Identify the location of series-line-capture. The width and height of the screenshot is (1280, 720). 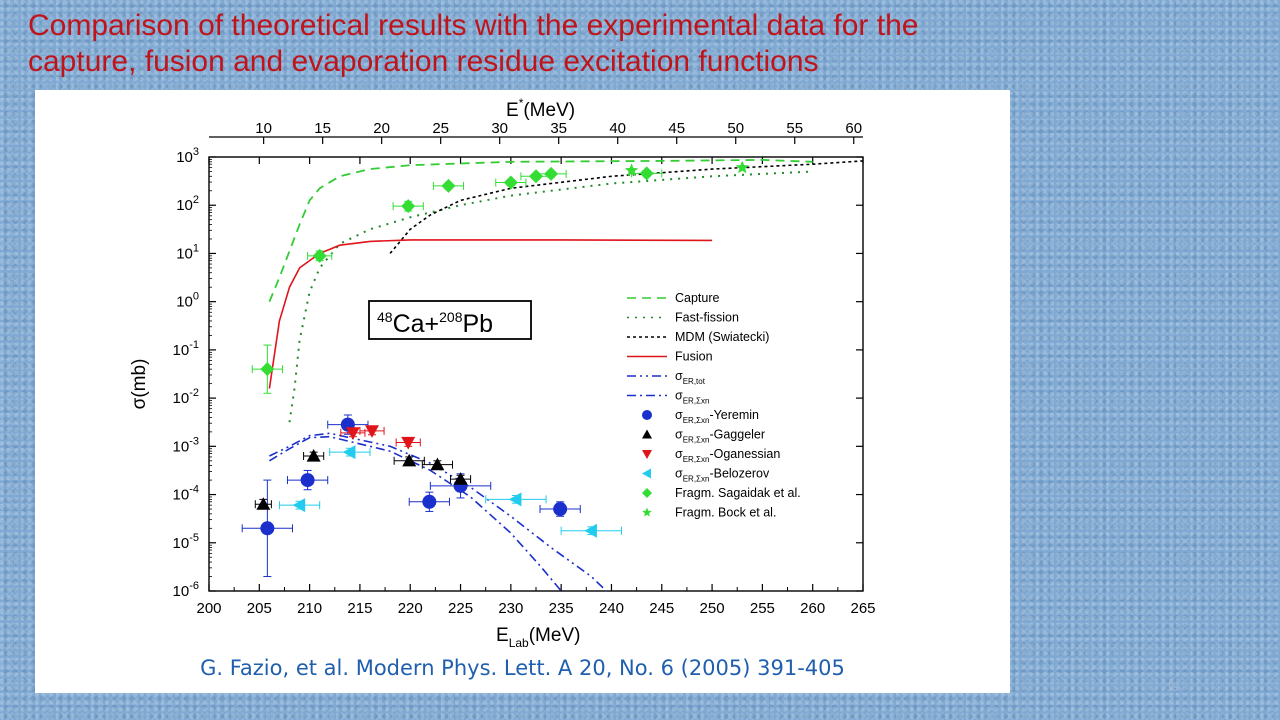
(540, 230).